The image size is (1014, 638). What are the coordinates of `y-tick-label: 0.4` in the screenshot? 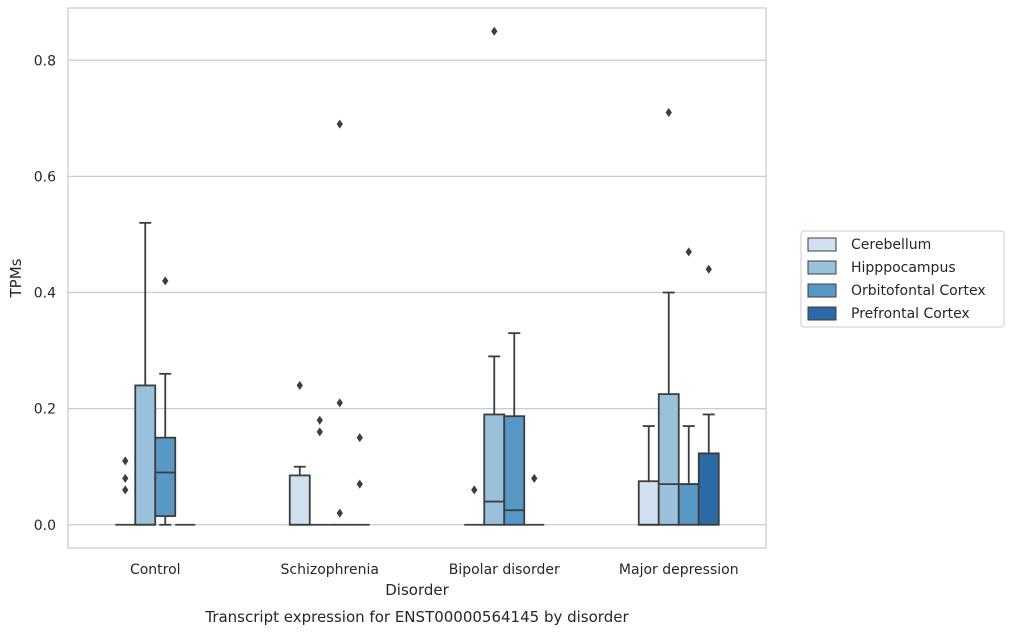 It's located at (45, 294).